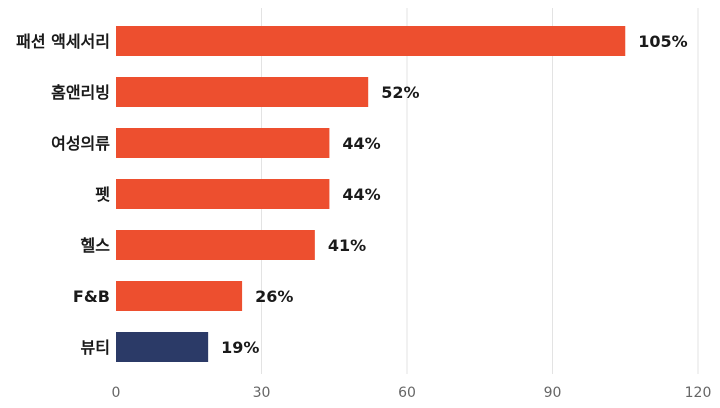 The image size is (720, 408). What do you see at coordinates (96, 245) in the screenshot?
I see `category-label: 헬스` at bounding box center [96, 245].